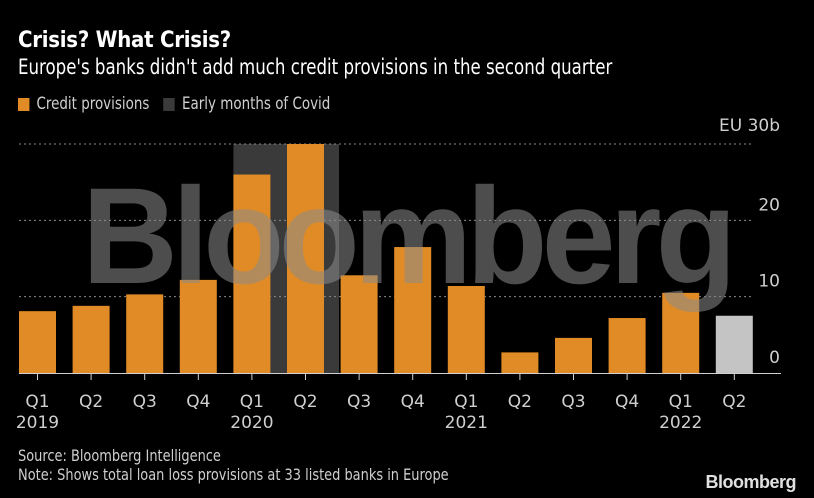  What do you see at coordinates (734, 344) in the screenshot?
I see `bar-latest` at bounding box center [734, 344].